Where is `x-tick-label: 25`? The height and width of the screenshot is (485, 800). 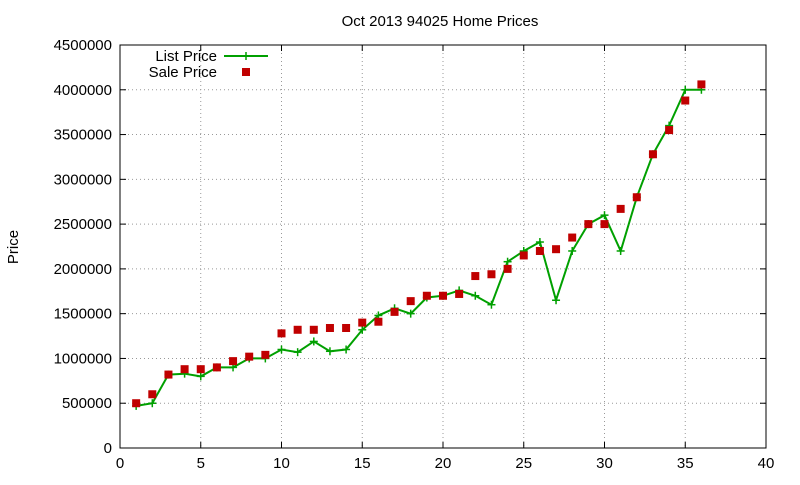
x-tick-label: 25 is located at coordinates (523, 463).